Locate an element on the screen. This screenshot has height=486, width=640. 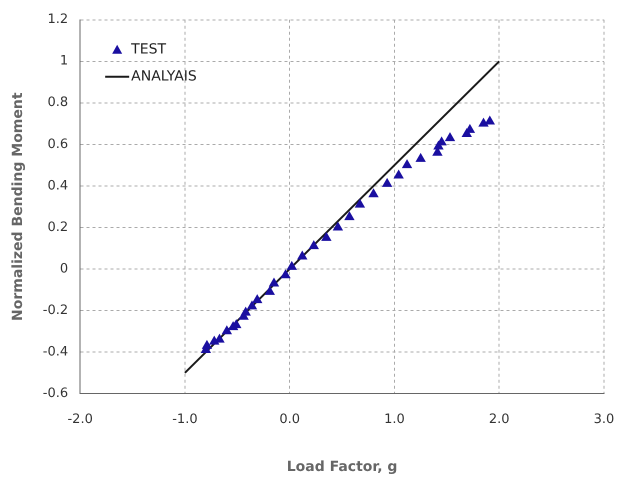
x-tick-label: -1.0 is located at coordinates (185, 419).